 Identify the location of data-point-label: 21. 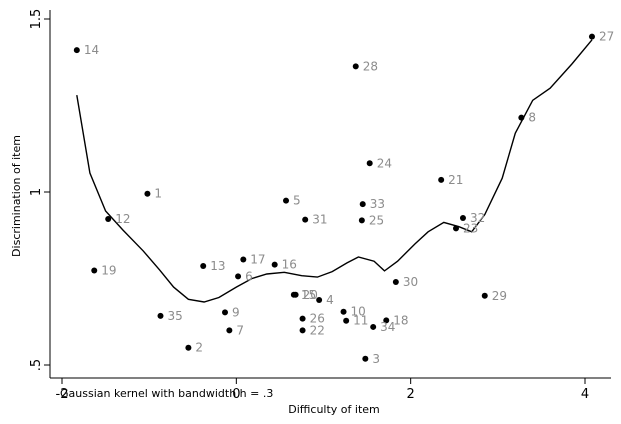
(455, 180).